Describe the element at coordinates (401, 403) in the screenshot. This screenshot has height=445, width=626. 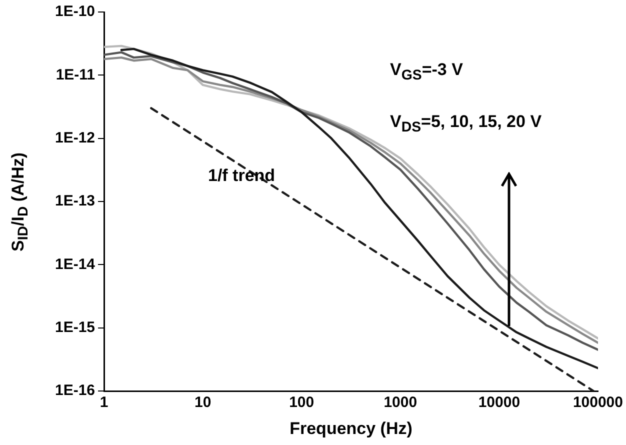
I see `x-tick-label: 1000` at that location.